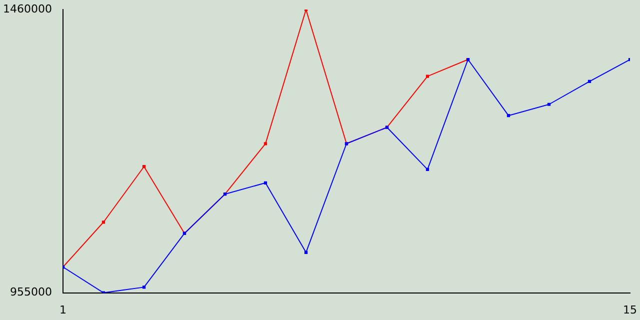  Describe the element at coordinates (62, 309) in the screenshot. I see `x-tick-label: 1` at that location.